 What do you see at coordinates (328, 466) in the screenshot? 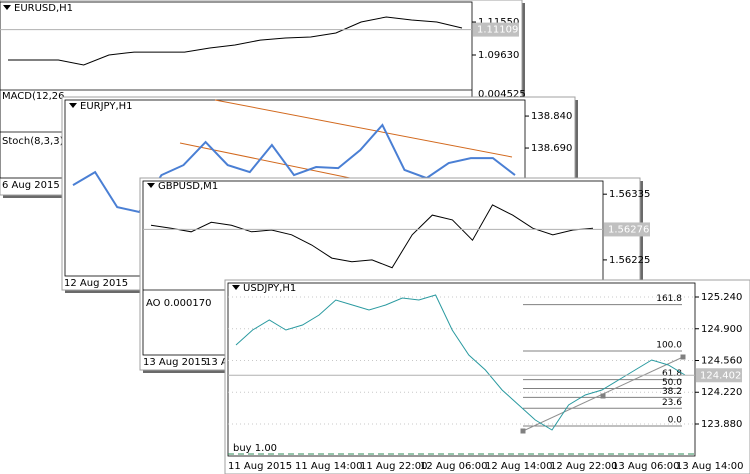
I see `date-label: 11 Aug 14:00` at bounding box center [328, 466].